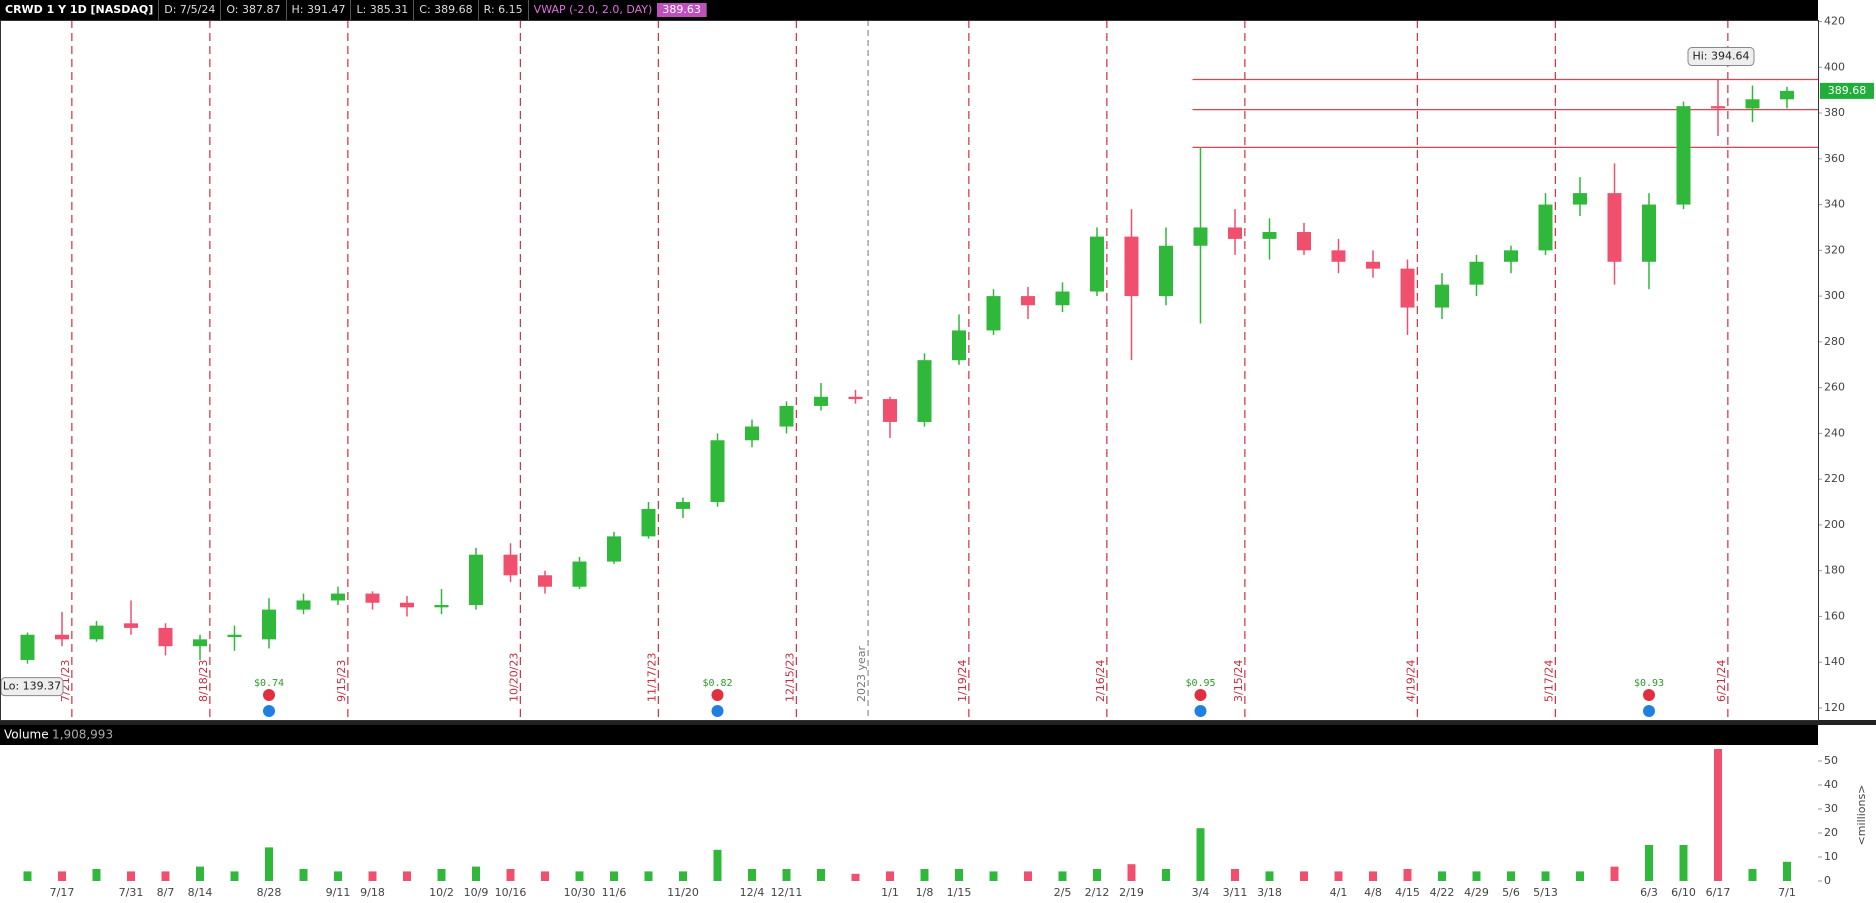  Describe the element at coordinates (1834, 524) in the screenshot. I see `y-tick-label: 200` at that location.